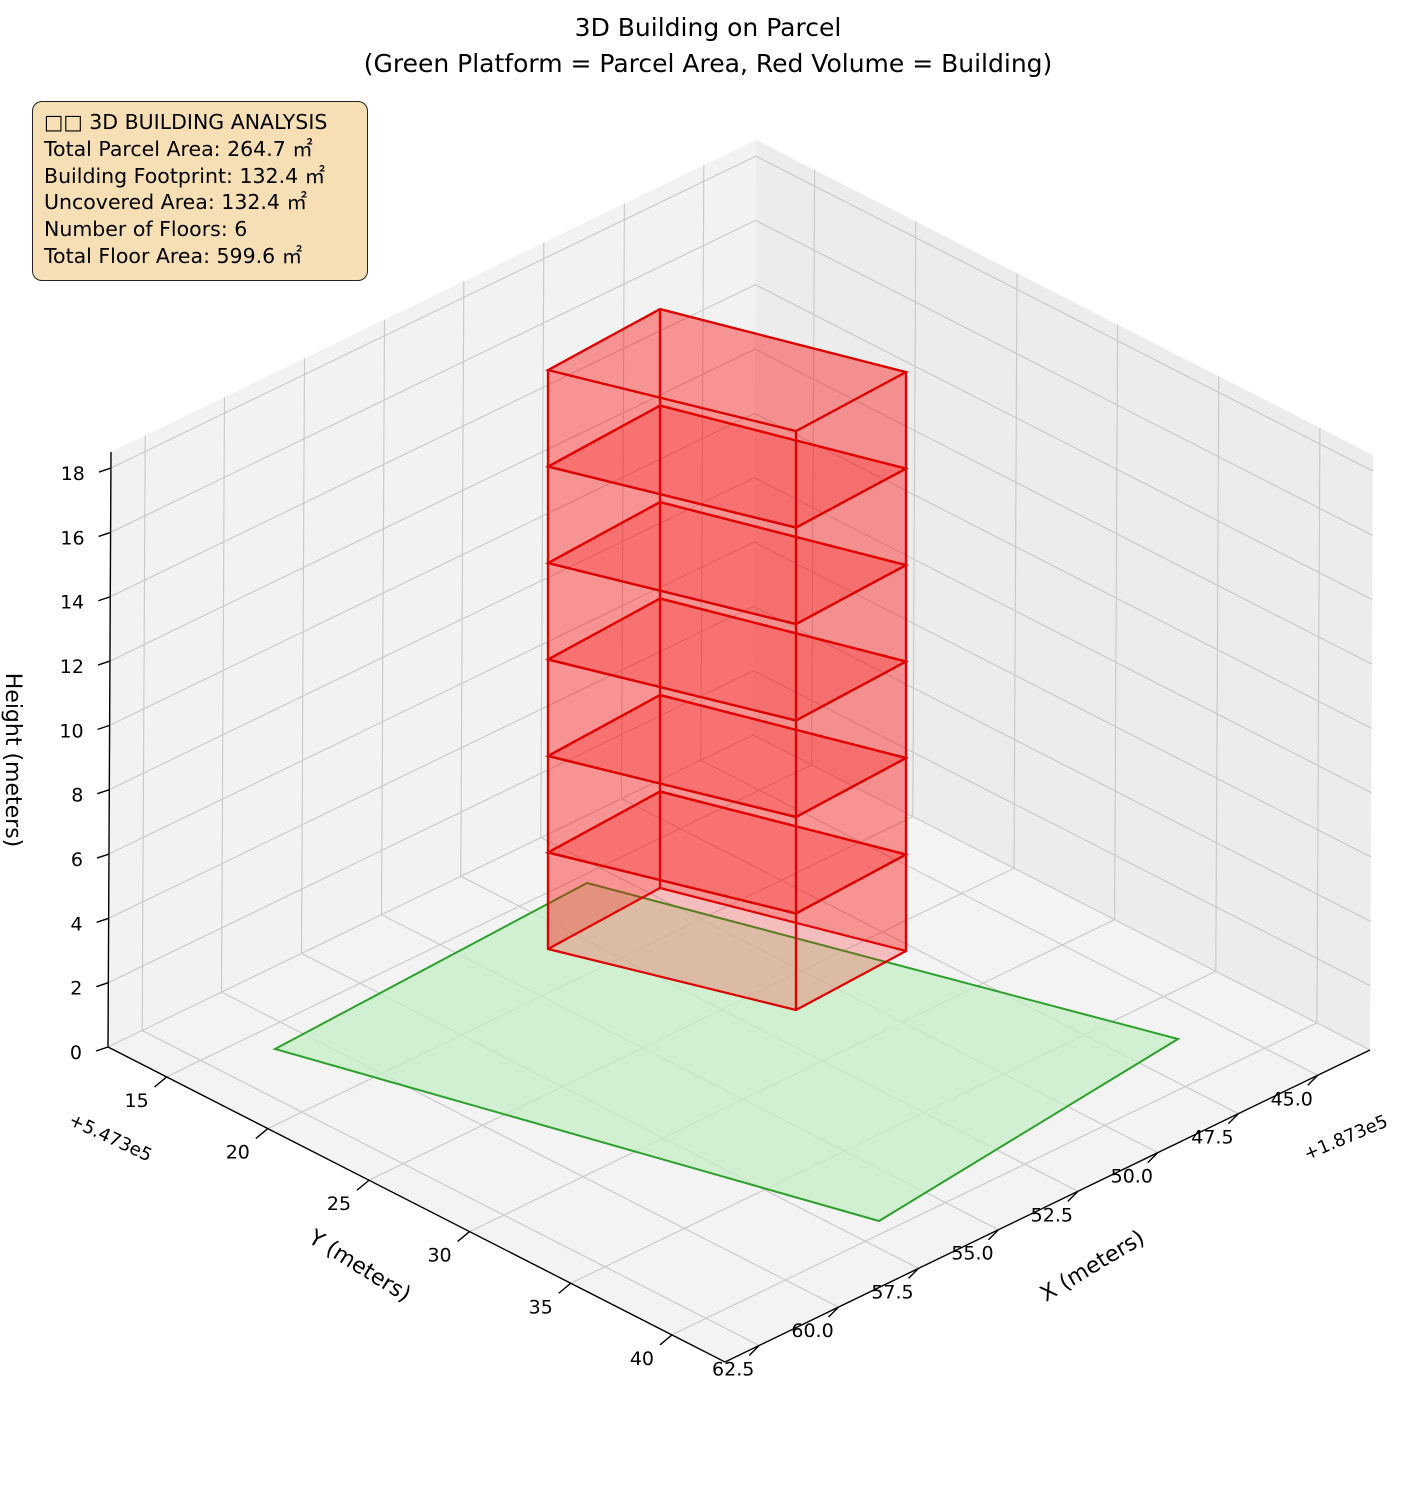  I want to click on z-tick-label: 4, so click(77, 924).